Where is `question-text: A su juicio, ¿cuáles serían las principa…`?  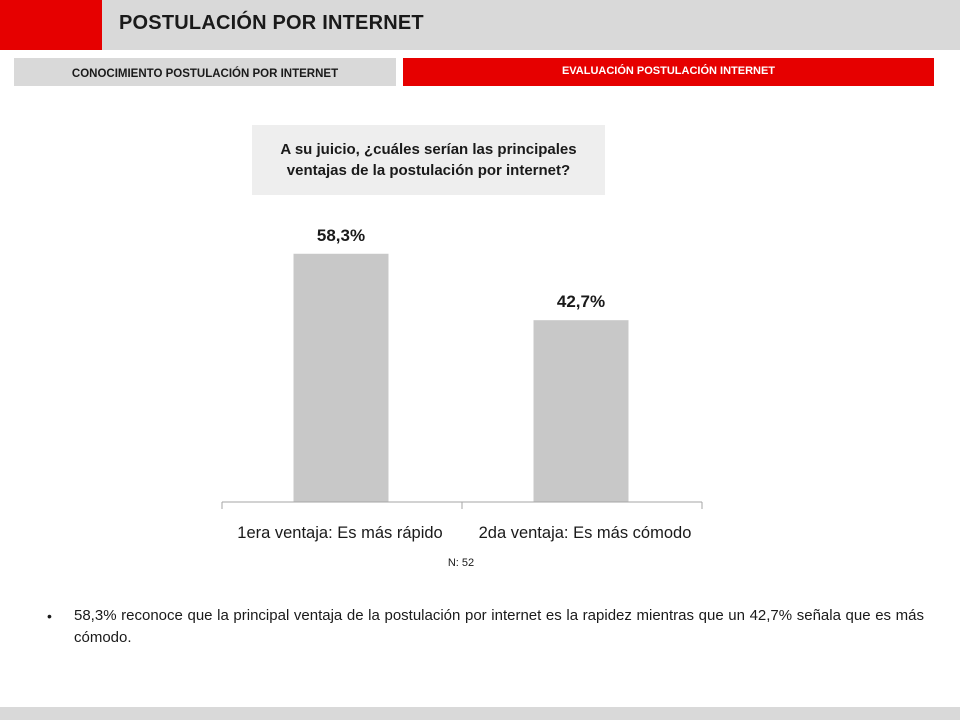 question-text: A su juicio, ¿cuáles serían las principa… is located at coordinates (428, 160).